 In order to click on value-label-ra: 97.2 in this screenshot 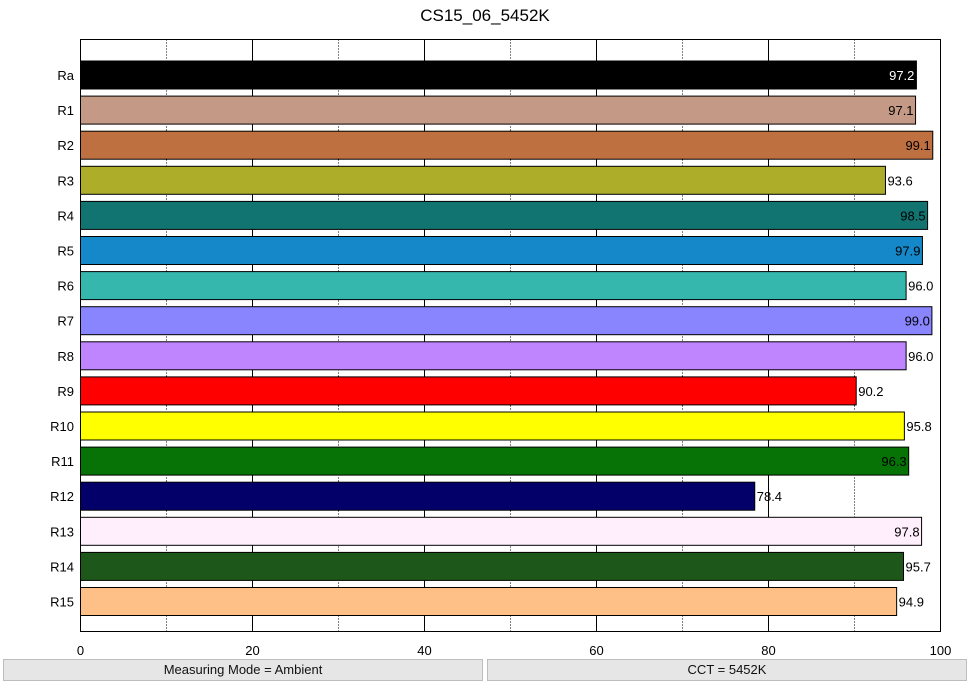, I will do `click(901, 75)`.